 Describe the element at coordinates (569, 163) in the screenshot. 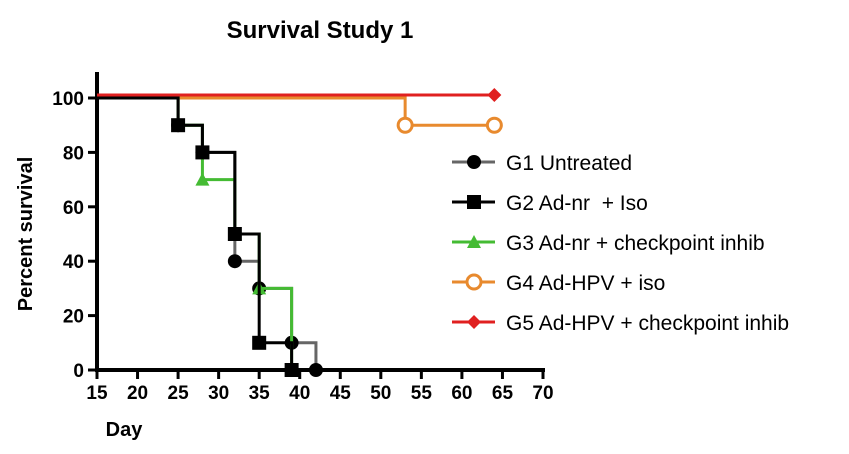

I see `legend-label: G1 Untreated` at that location.